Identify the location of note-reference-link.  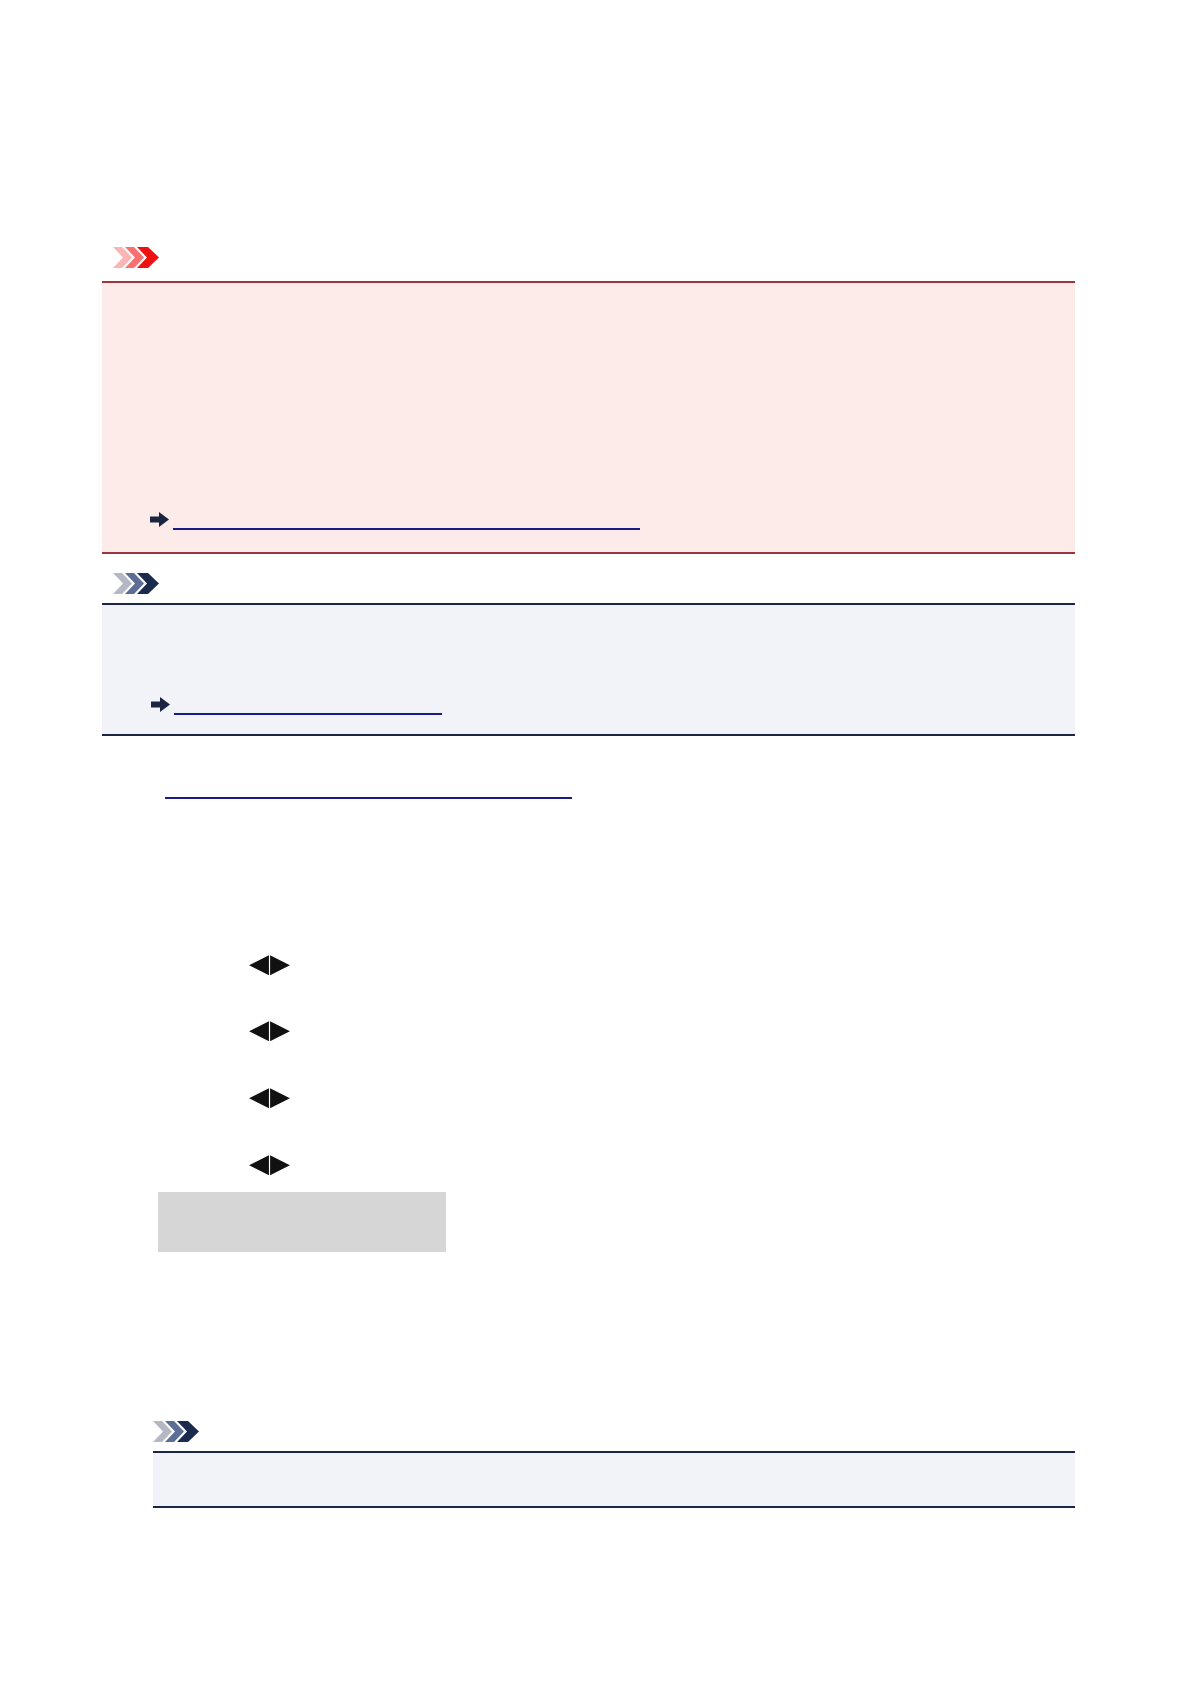
(308, 706).